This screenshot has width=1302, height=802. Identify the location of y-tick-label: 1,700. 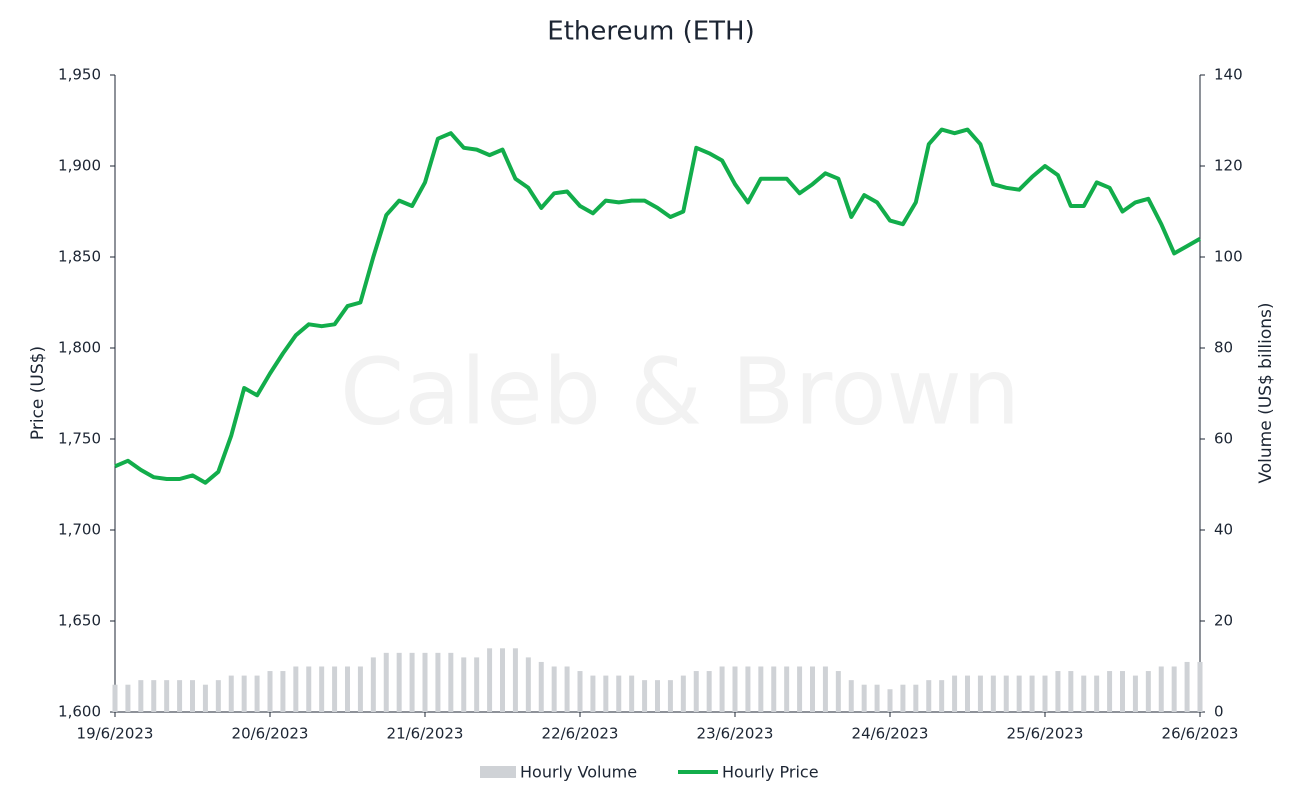
(79, 530).